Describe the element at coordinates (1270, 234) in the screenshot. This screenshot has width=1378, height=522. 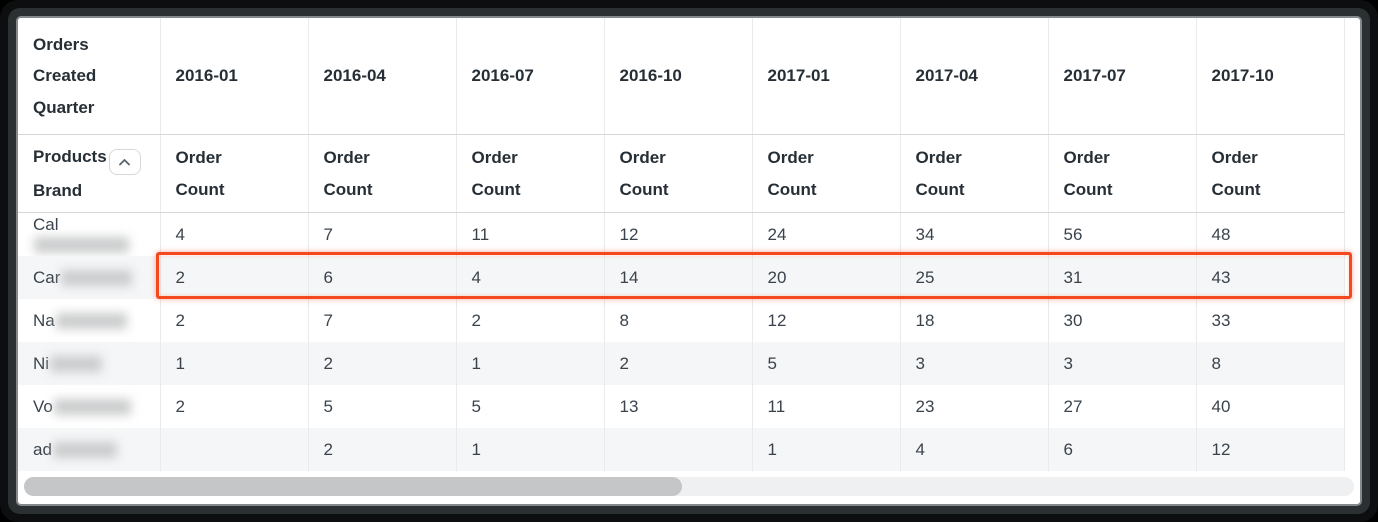
I see `value-cell: 48` at that location.